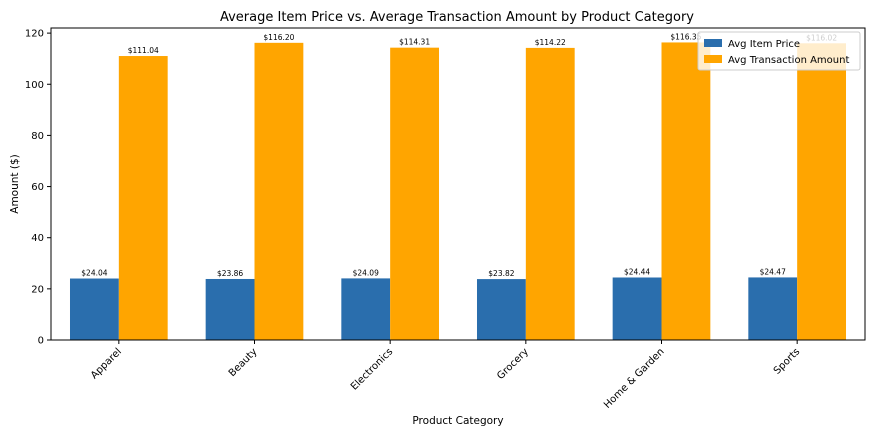 The width and height of the screenshot is (875, 437). Describe the element at coordinates (34, 85) in the screenshot. I see `y-tick-label: 100` at that location.